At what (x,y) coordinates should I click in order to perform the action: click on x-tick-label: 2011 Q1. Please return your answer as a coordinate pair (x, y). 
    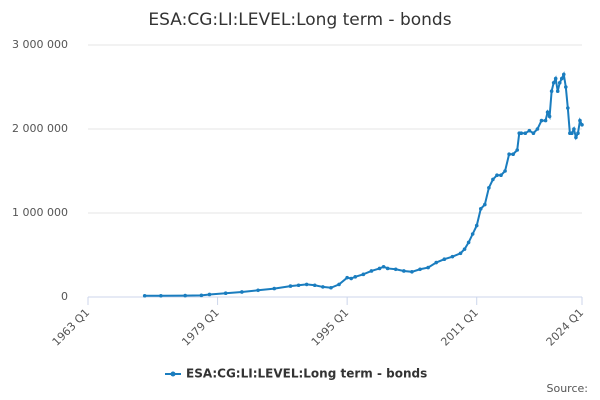
    Looking at the image, I should click on (459, 327).